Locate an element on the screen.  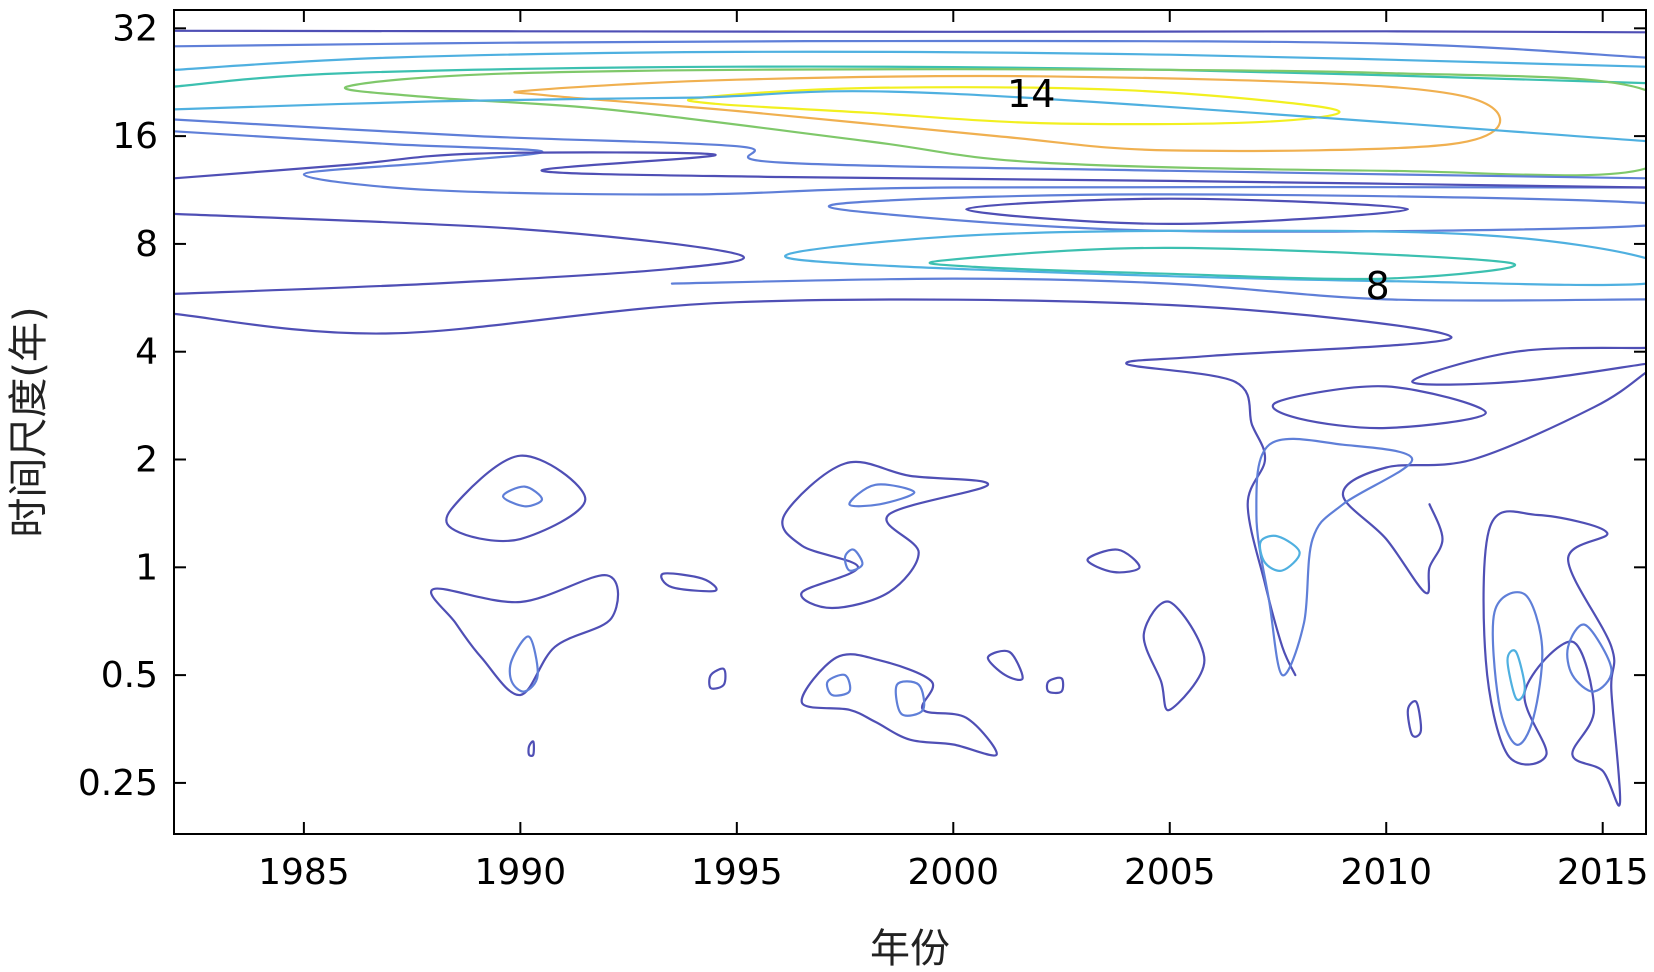
y-axis-title: 时间尺度(年) is located at coordinates (29, 421).